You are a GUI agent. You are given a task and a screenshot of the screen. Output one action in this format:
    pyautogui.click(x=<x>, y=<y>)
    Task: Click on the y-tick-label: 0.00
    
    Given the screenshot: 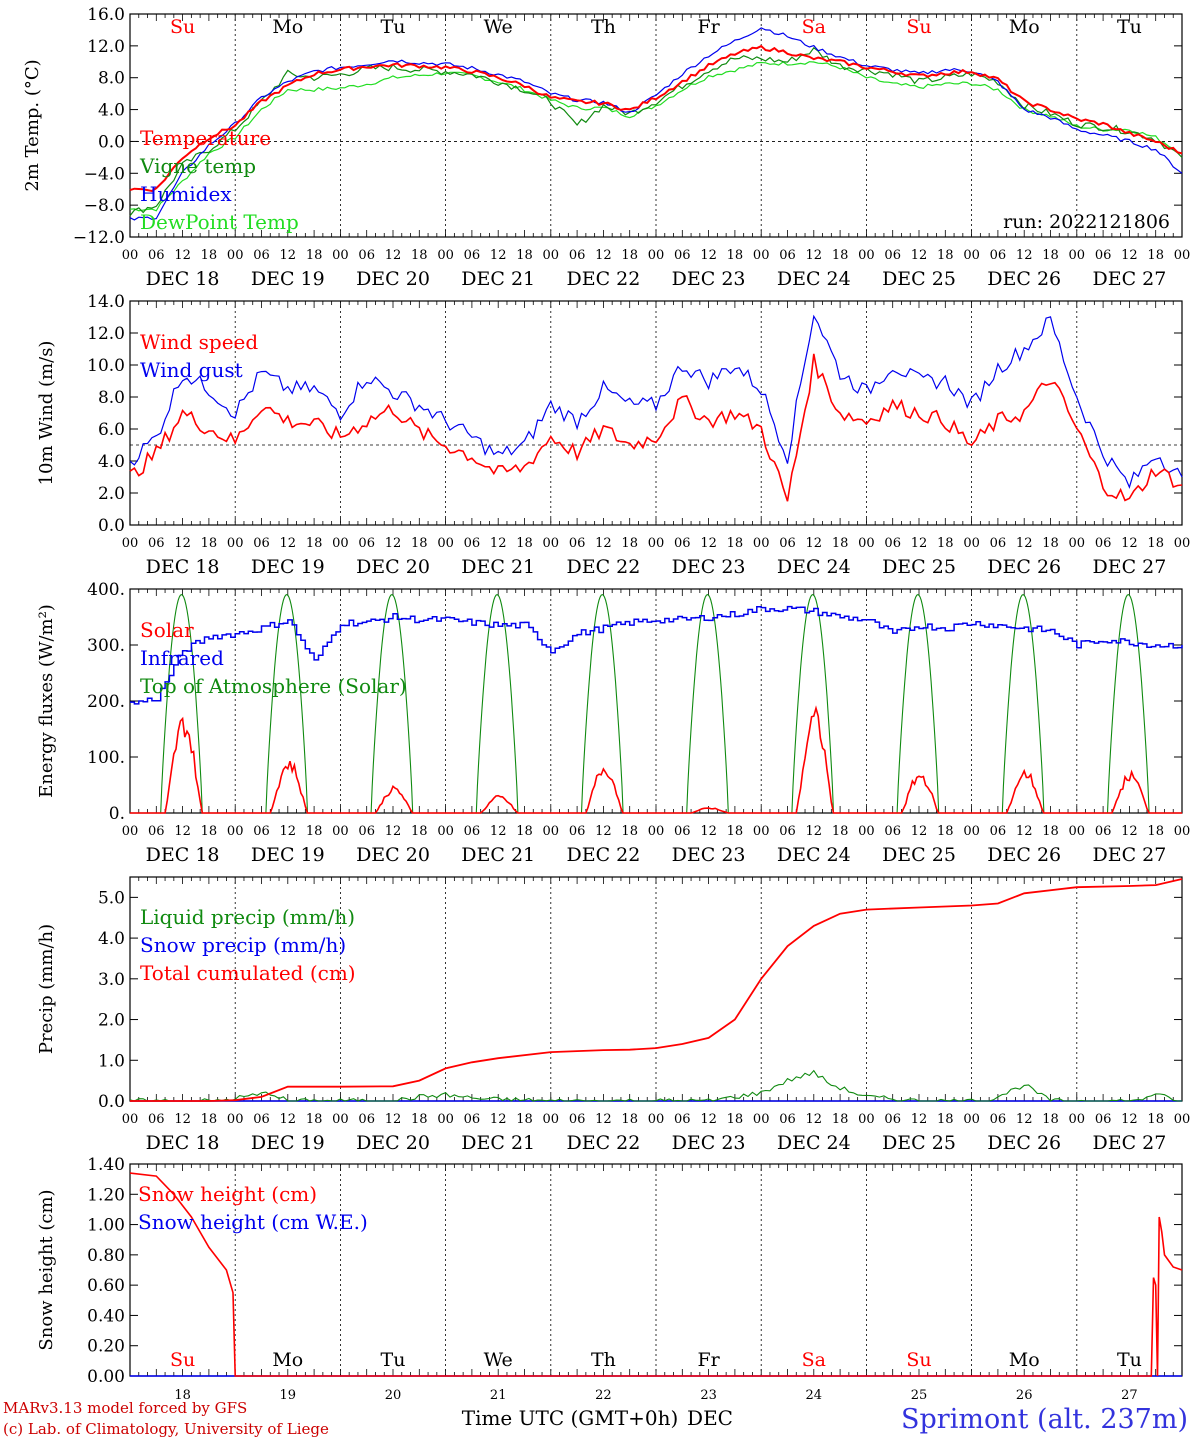 What is the action you would take?
    pyautogui.click(x=106, y=1377)
    